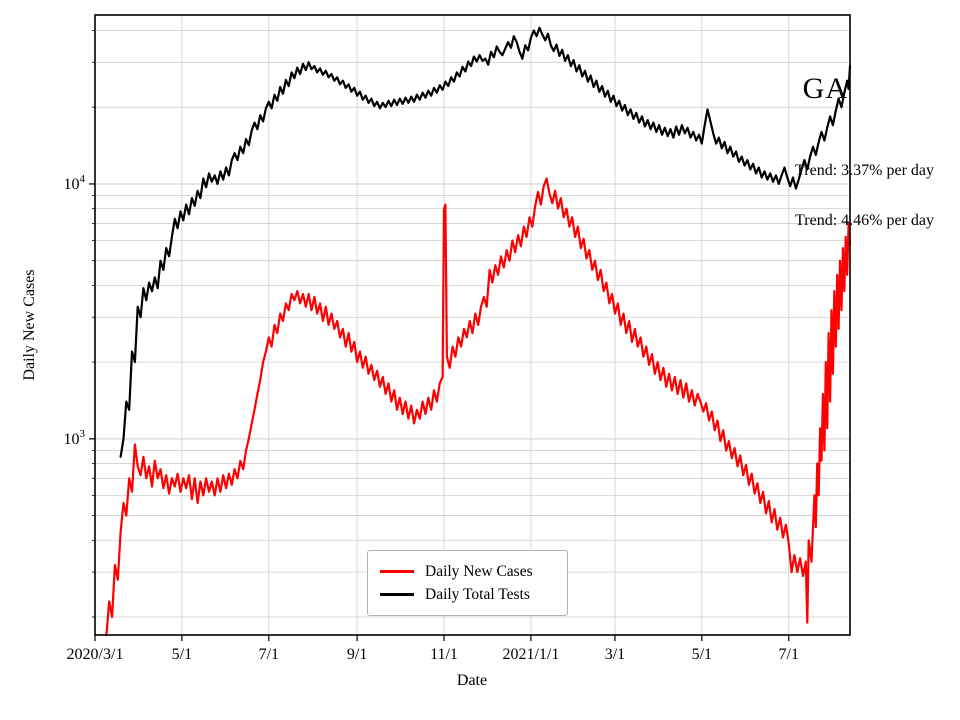 This screenshot has height=720, width=960. What do you see at coordinates (477, 594) in the screenshot?
I see `legend-label-daily-total-tests: Daily Total Tests` at bounding box center [477, 594].